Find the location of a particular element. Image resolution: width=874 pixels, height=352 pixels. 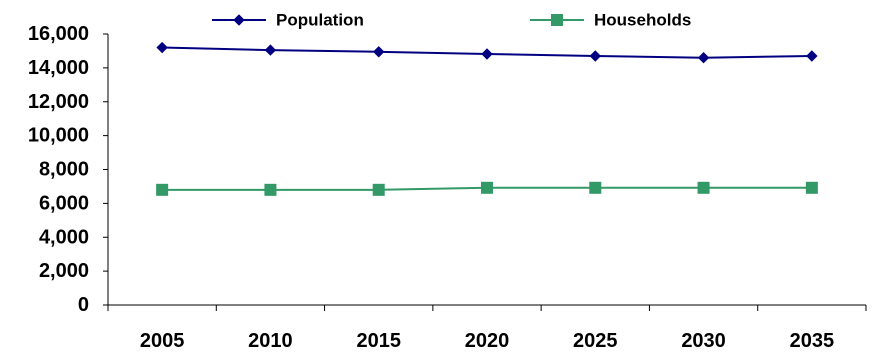

y-tick-label: 2,000 is located at coordinates (64, 271).